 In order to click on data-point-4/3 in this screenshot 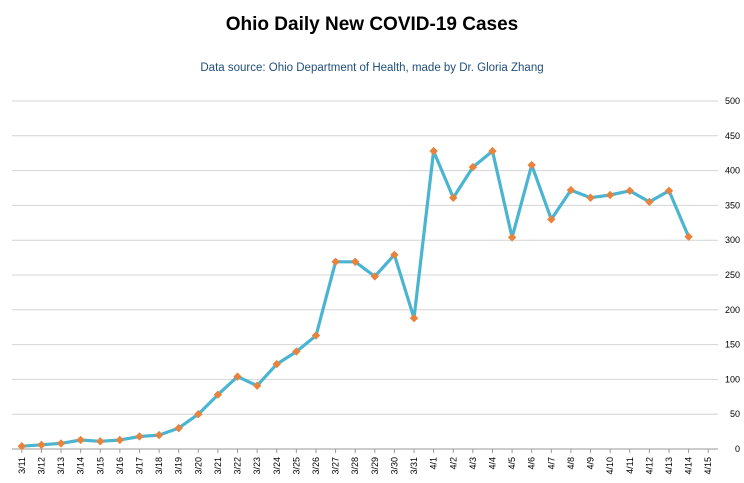, I will do `click(473, 167)`.